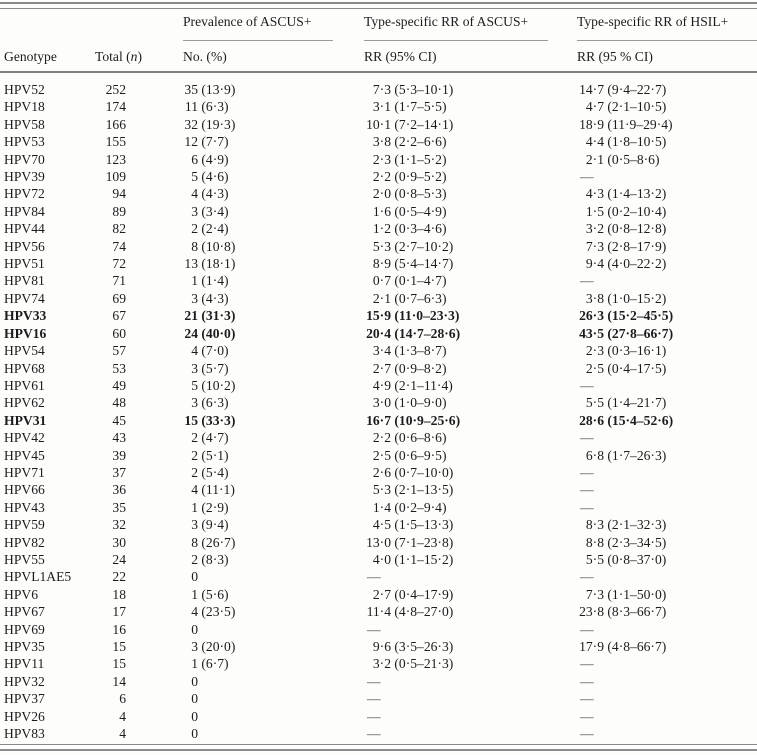 This screenshot has width=757, height=755. I want to click on genotype-cell: HPV26, so click(24, 716).